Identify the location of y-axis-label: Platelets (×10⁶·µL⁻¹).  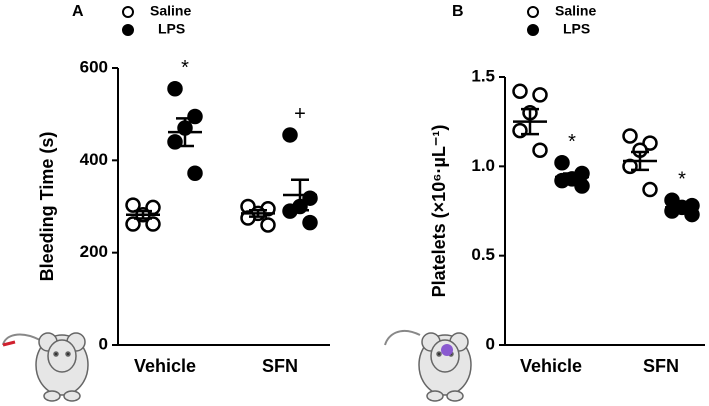
(439, 211).